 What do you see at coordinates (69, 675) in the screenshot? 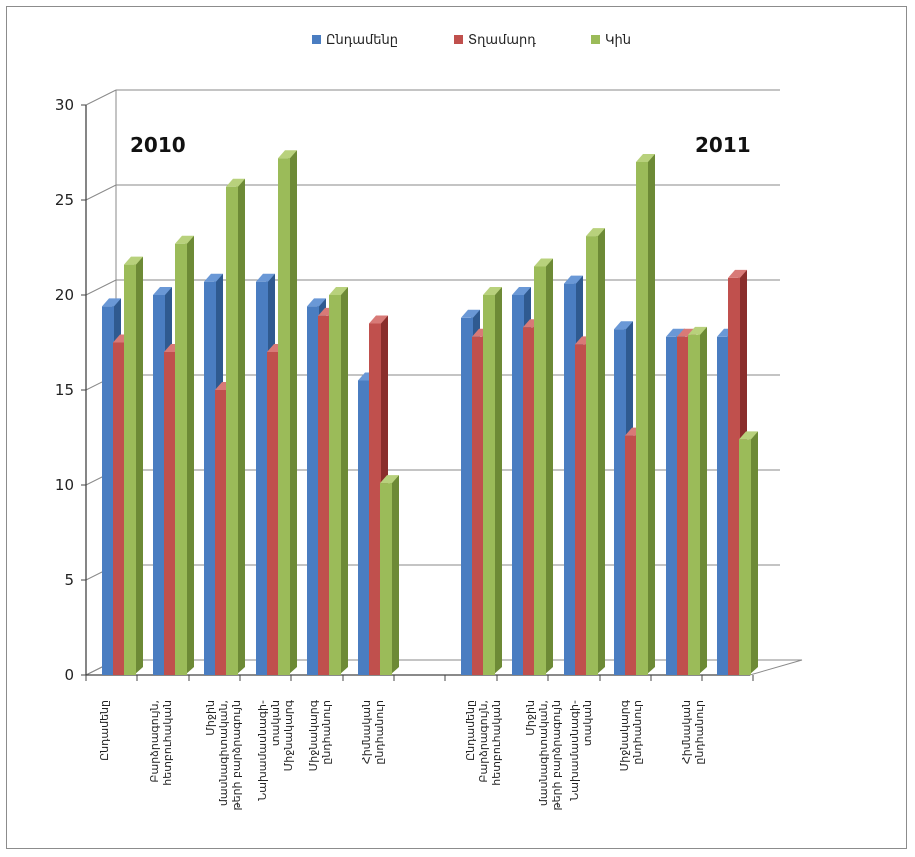
I see `y-tick-label: 0` at bounding box center [69, 675].